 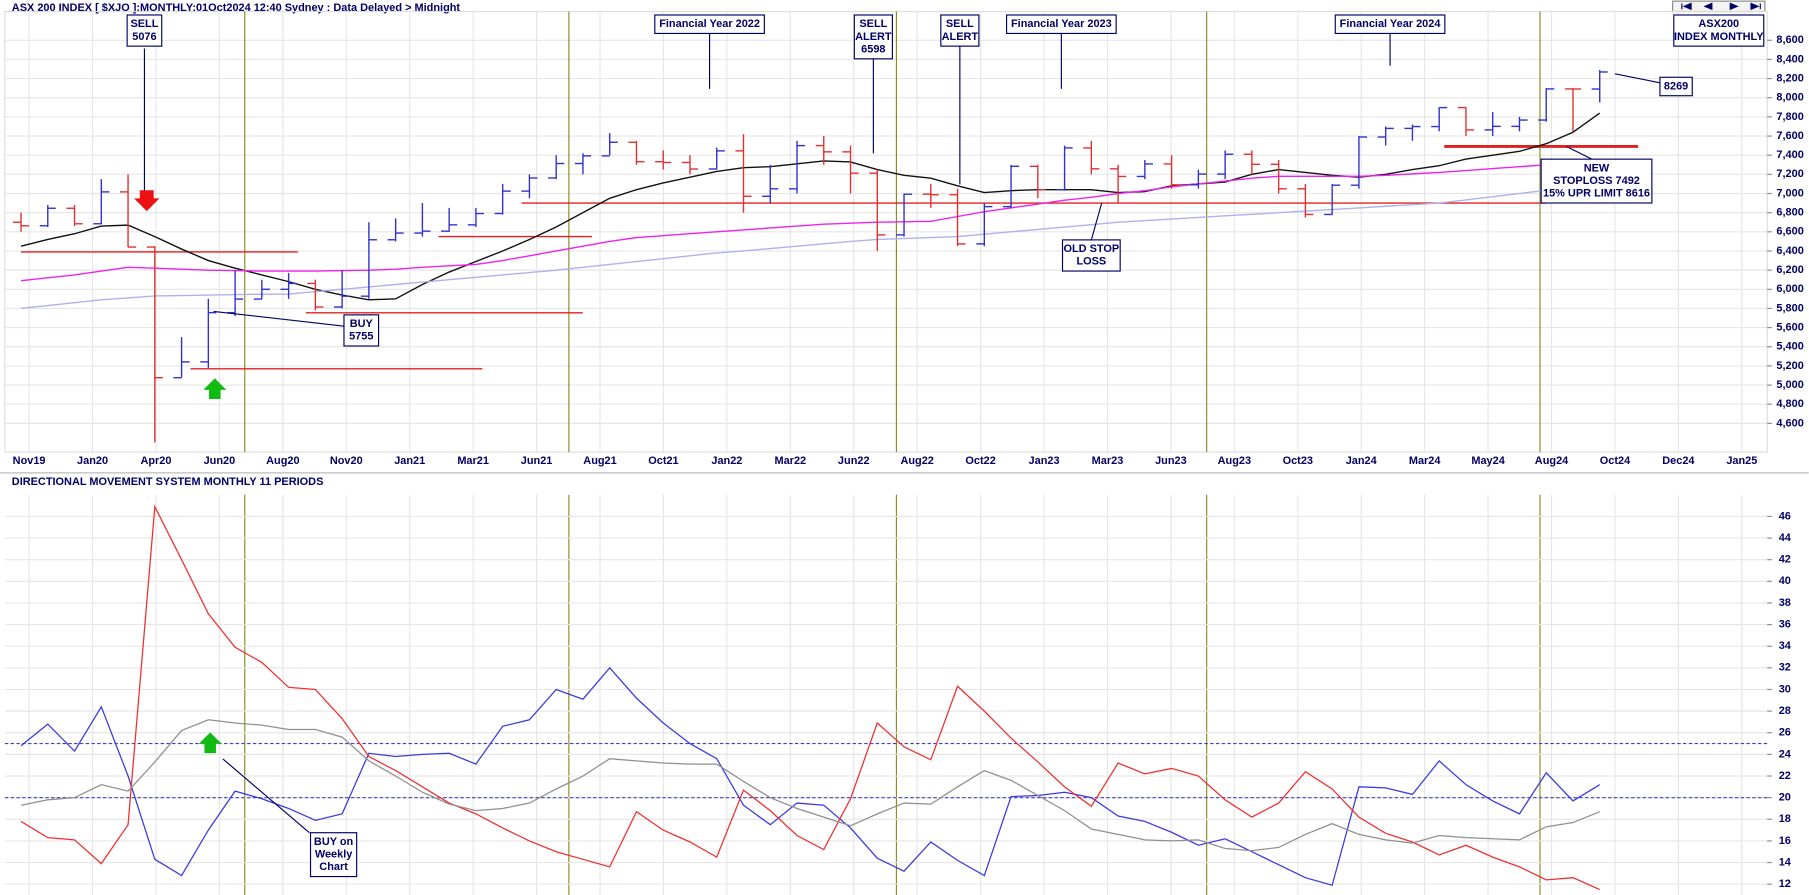 What do you see at coordinates (1789, 155) in the screenshot?
I see `y-tick-label: 7,400` at bounding box center [1789, 155].